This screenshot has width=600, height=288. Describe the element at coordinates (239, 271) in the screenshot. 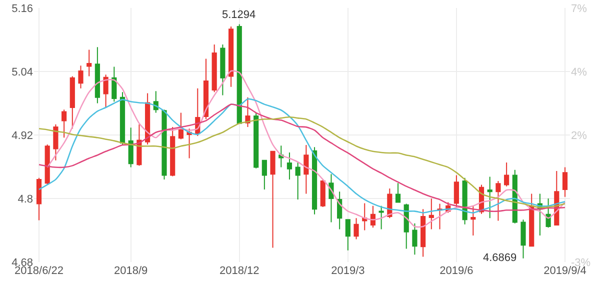

I see `x-tick-label: 2018/12` at that location.